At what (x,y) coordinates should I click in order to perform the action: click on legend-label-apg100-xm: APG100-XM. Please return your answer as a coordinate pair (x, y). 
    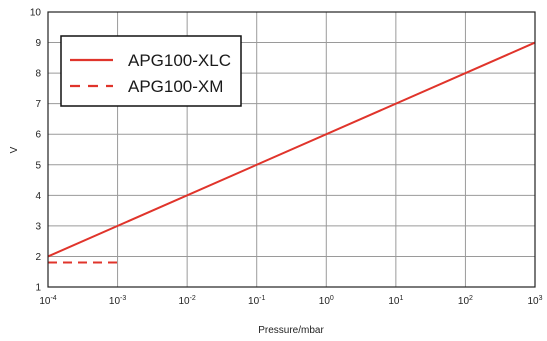
    Looking at the image, I should click on (175, 86).